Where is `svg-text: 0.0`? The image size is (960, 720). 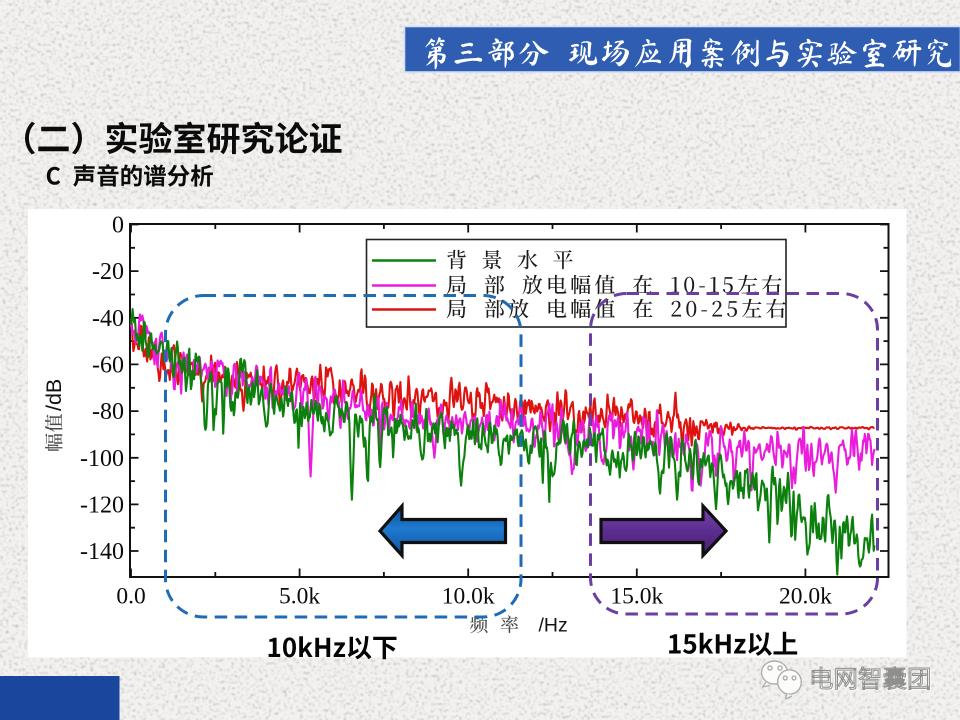
svg-text: 0.0 is located at coordinates (130, 597).